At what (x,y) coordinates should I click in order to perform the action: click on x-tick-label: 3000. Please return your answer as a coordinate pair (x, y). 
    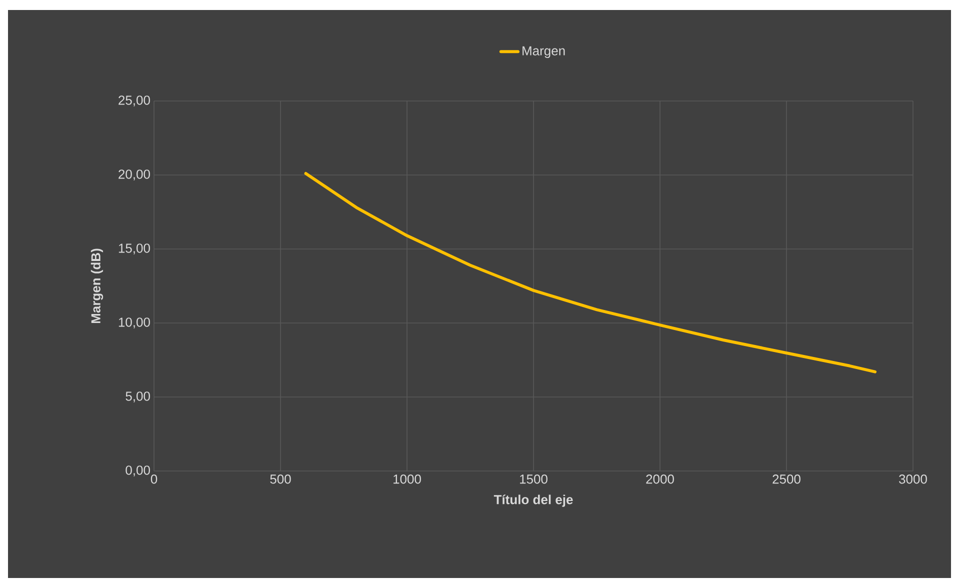
    Looking at the image, I should click on (913, 479).